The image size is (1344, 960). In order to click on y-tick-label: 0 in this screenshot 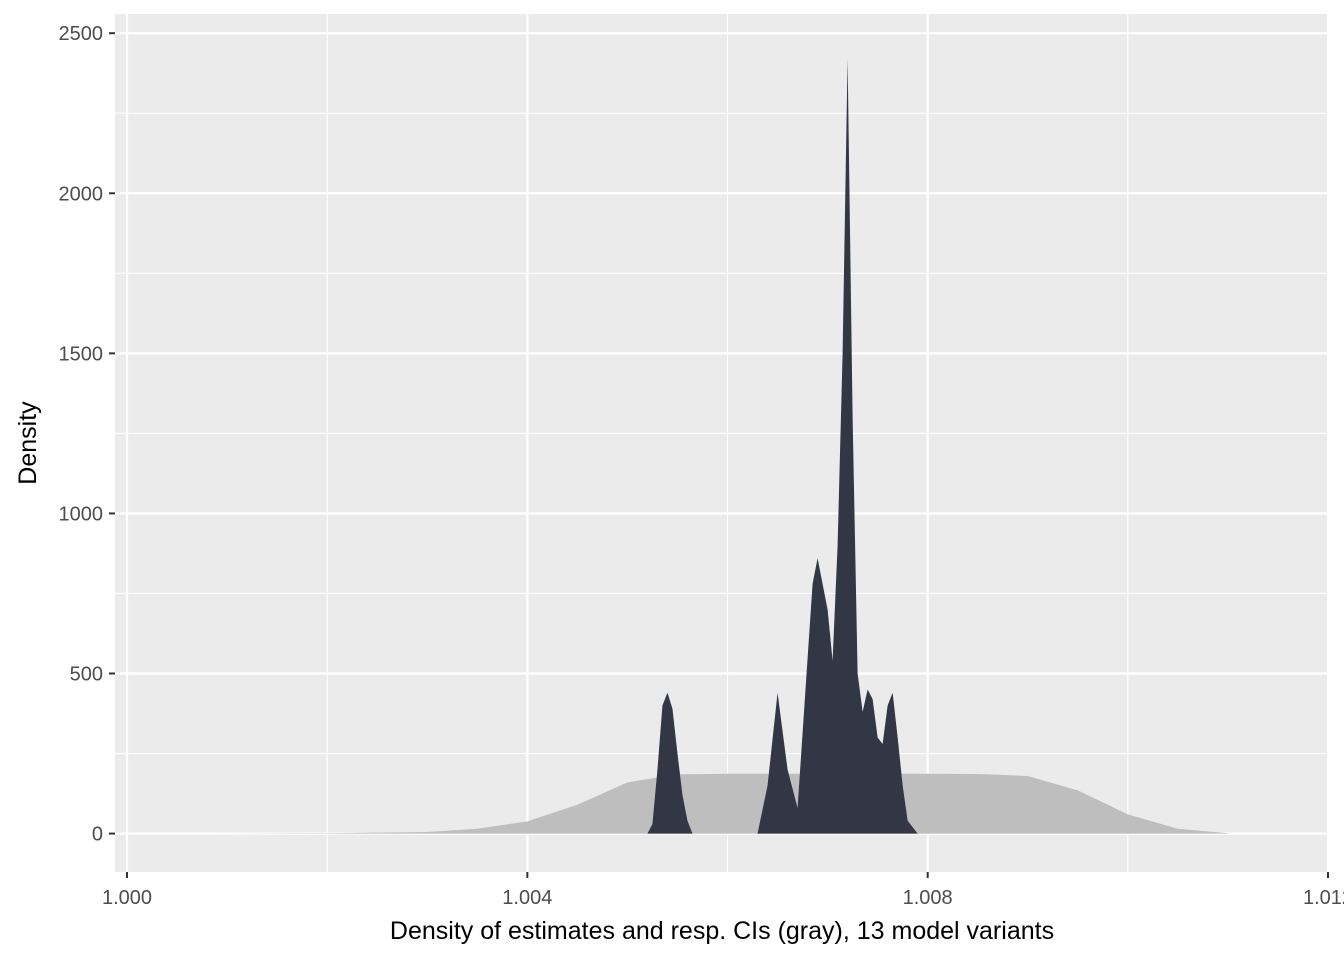, I will do `click(97, 835)`.